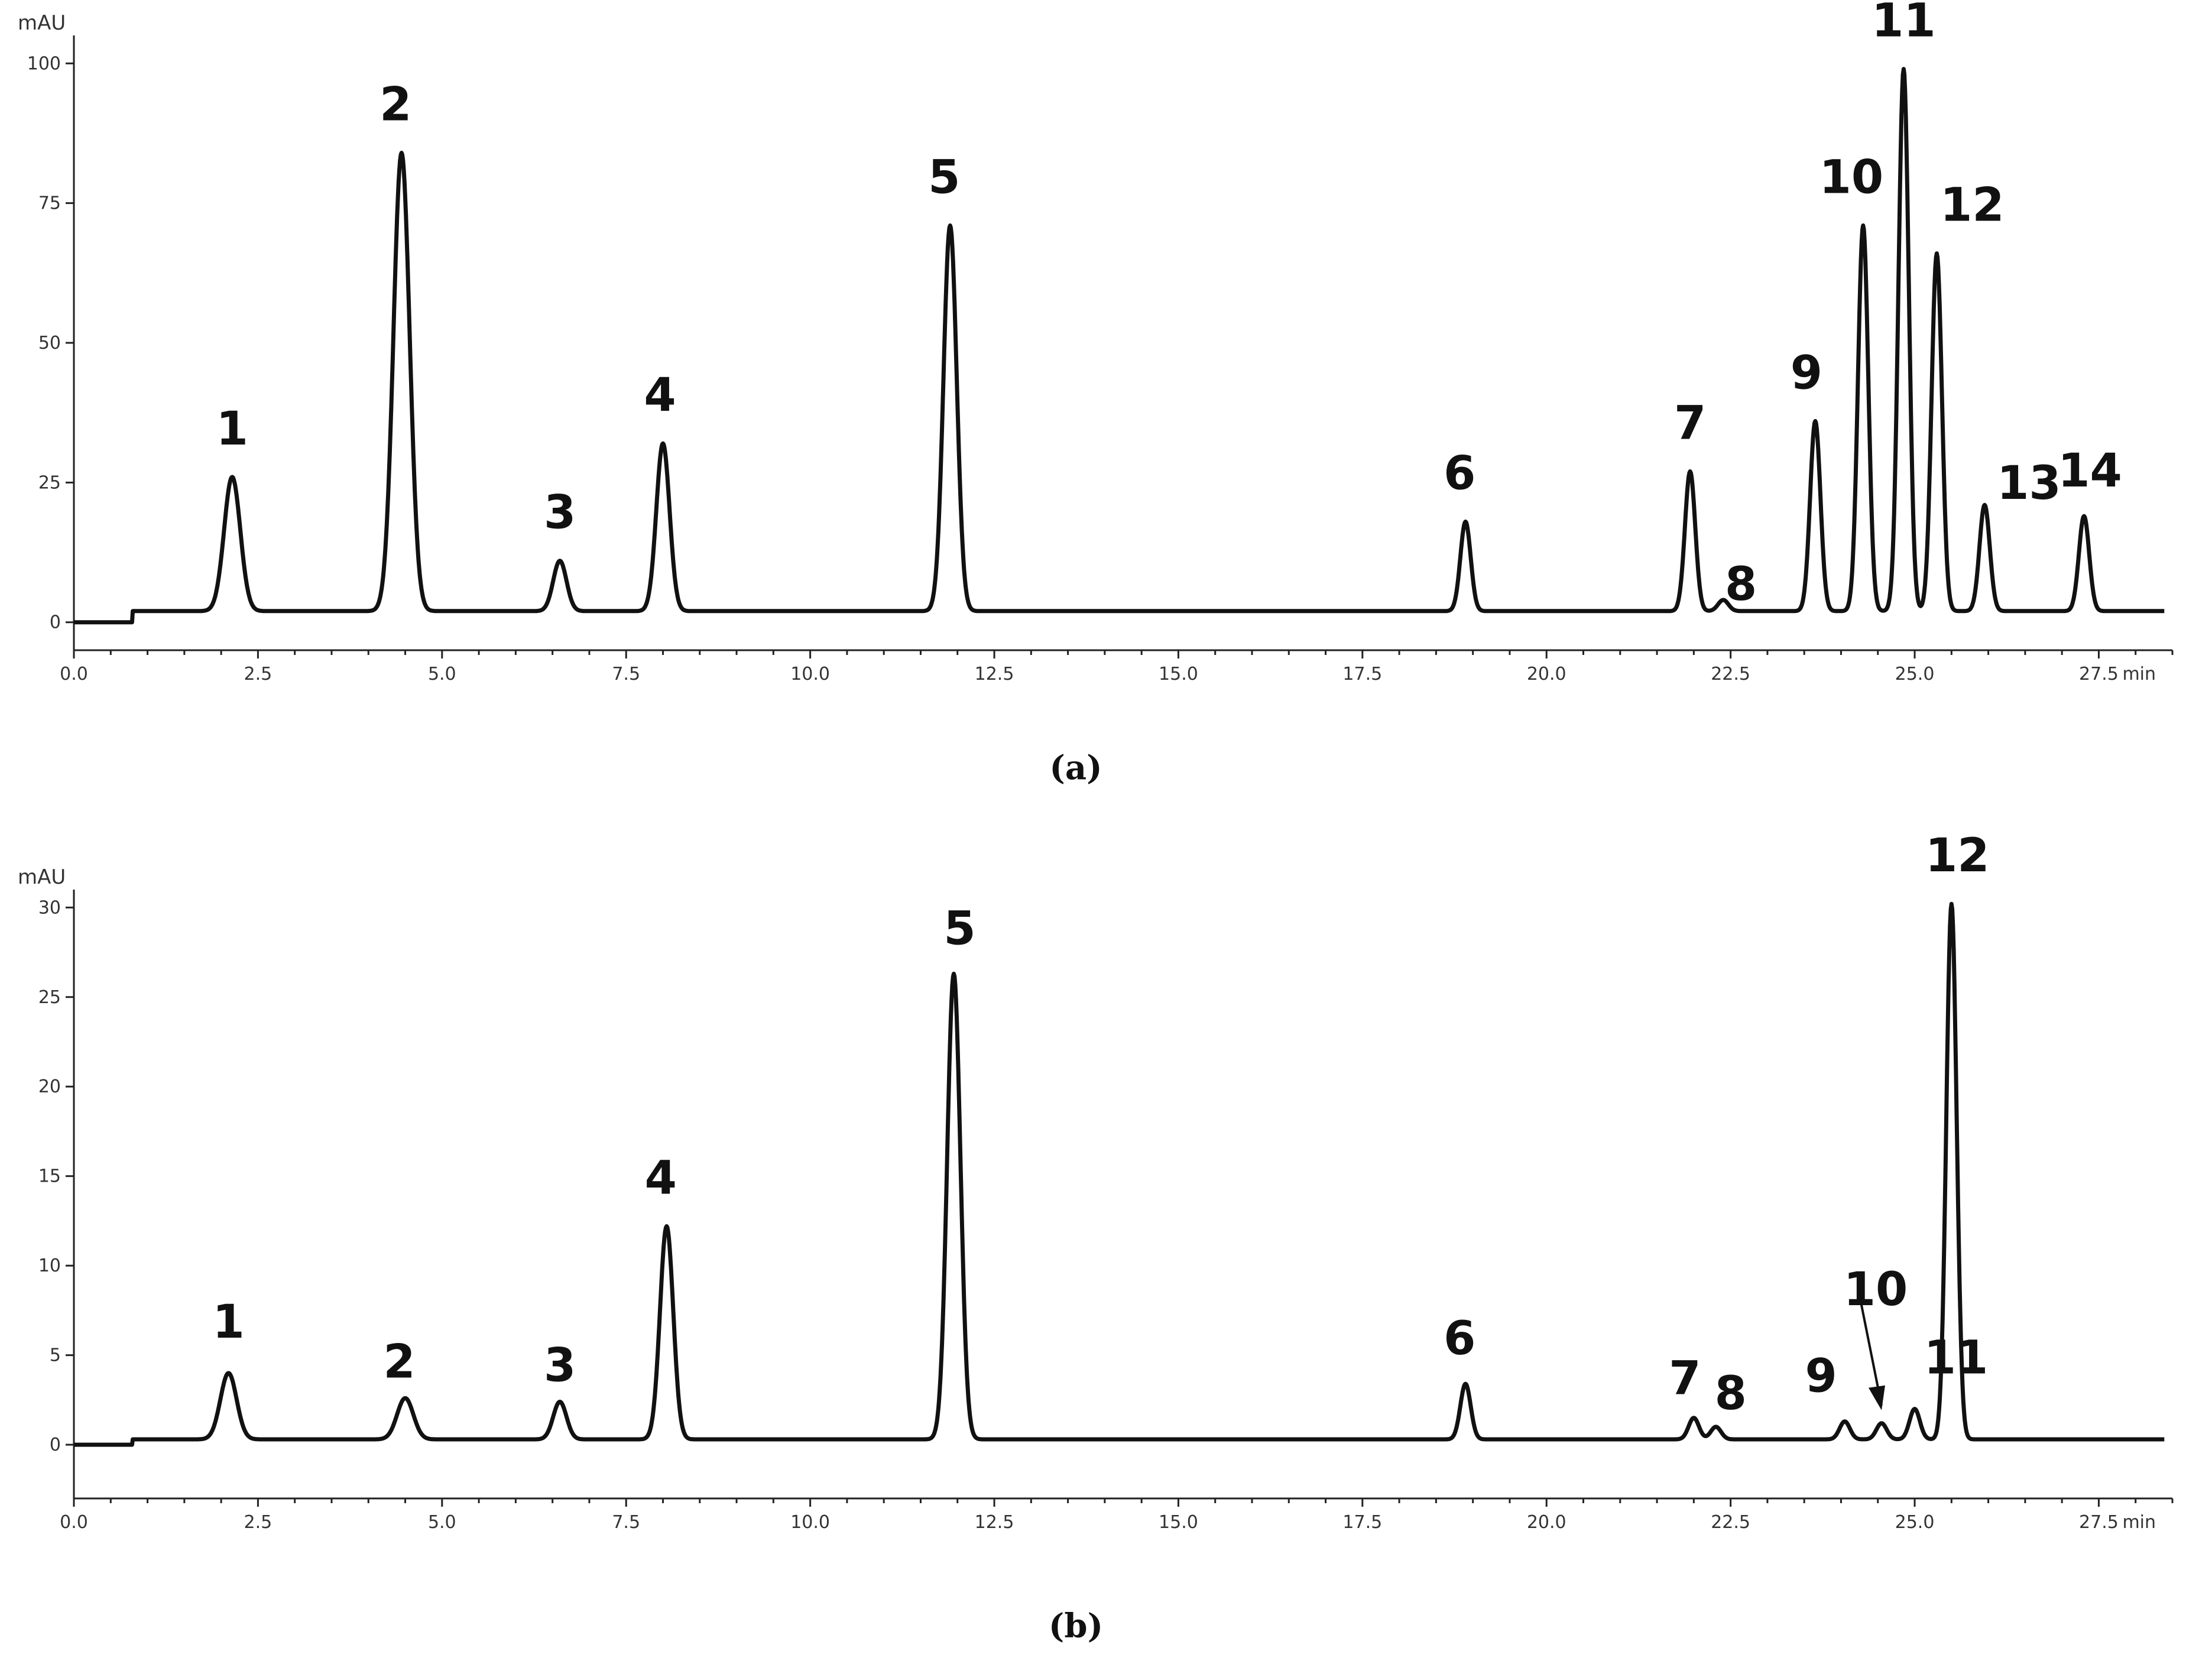 The width and height of the screenshot is (2212, 1661). What do you see at coordinates (49, 203) in the screenshot?
I see `y-tick-label: 75` at bounding box center [49, 203].